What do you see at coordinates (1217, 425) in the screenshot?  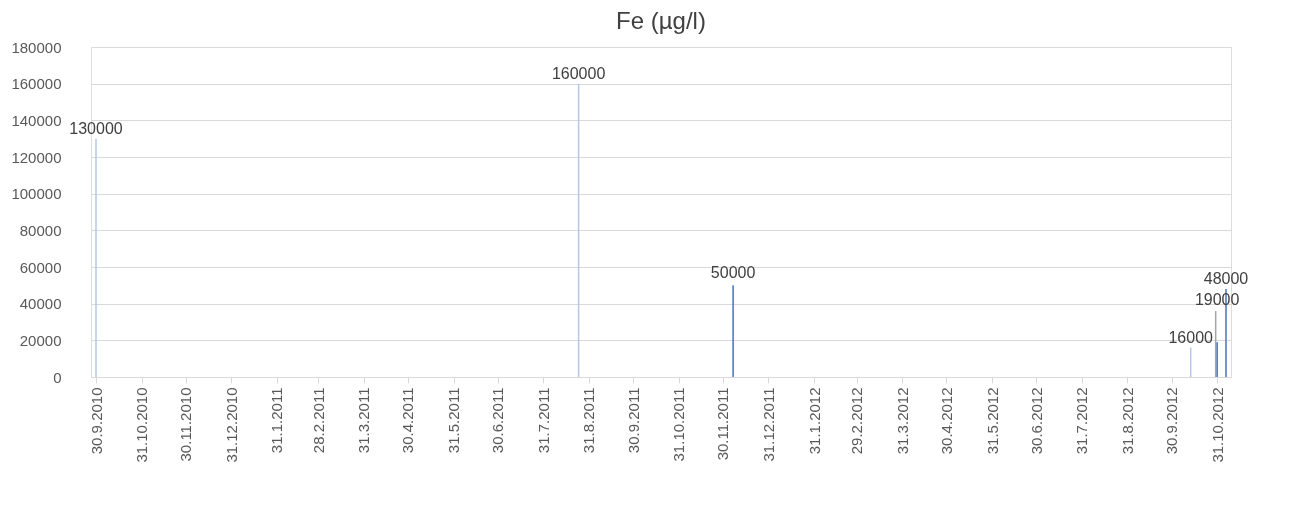 I see `x-tick-label: 31.10.2012` at bounding box center [1217, 425].